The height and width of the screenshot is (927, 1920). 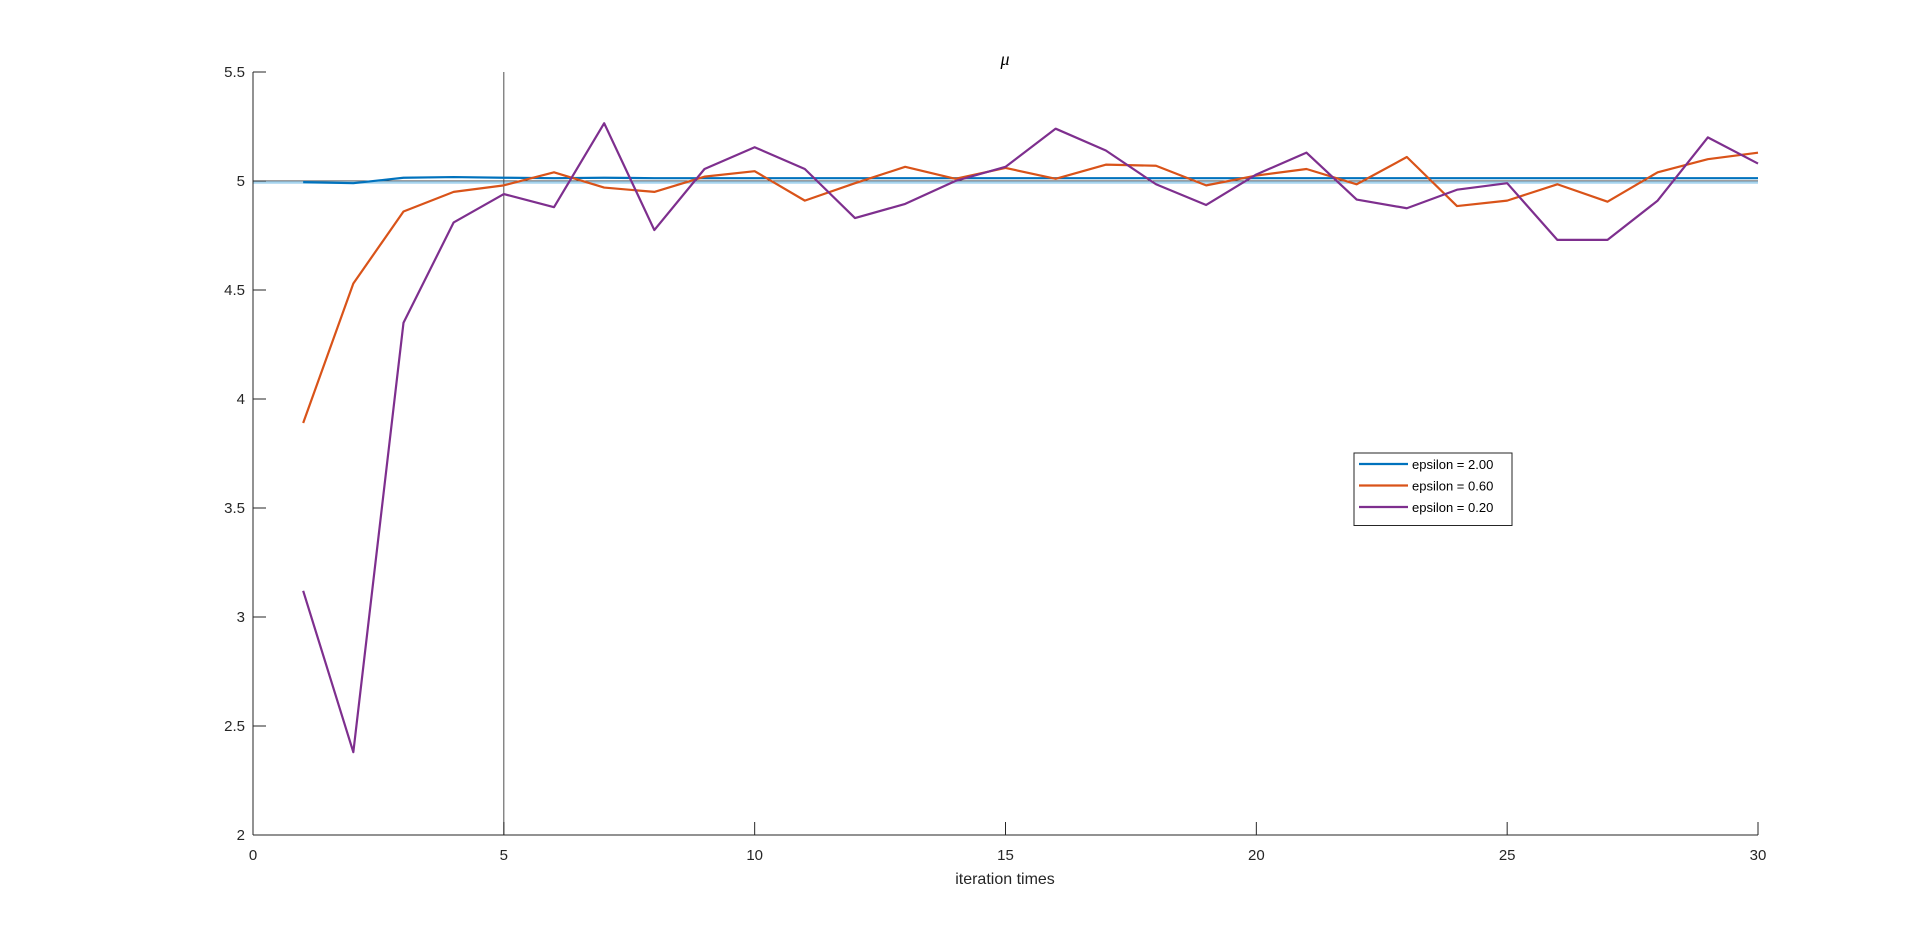 What do you see at coordinates (1256, 855) in the screenshot?
I see `x-tick-label: 20` at bounding box center [1256, 855].